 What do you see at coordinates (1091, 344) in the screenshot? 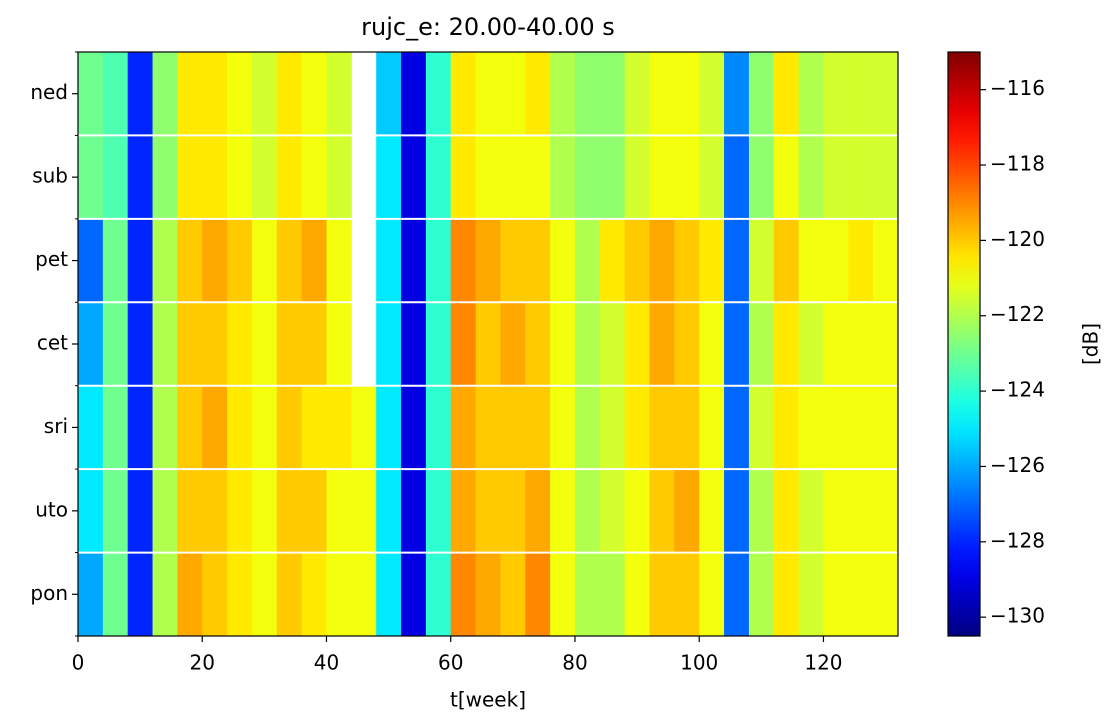
I see `colorbar-label: [dB]` at bounding box center [1091, 344].